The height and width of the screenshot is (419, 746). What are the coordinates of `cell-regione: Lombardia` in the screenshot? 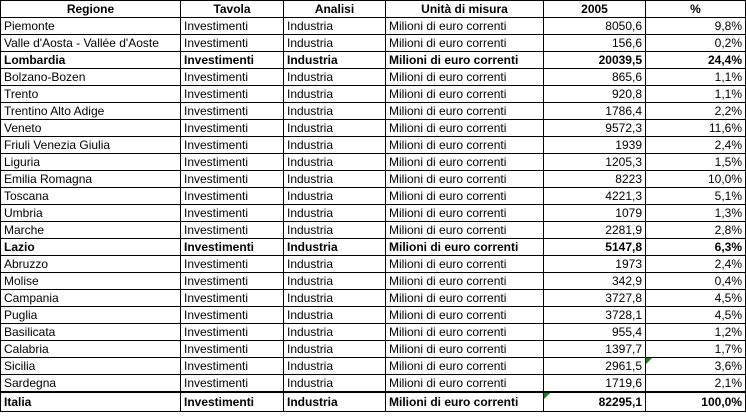 It's located at (90, 60).